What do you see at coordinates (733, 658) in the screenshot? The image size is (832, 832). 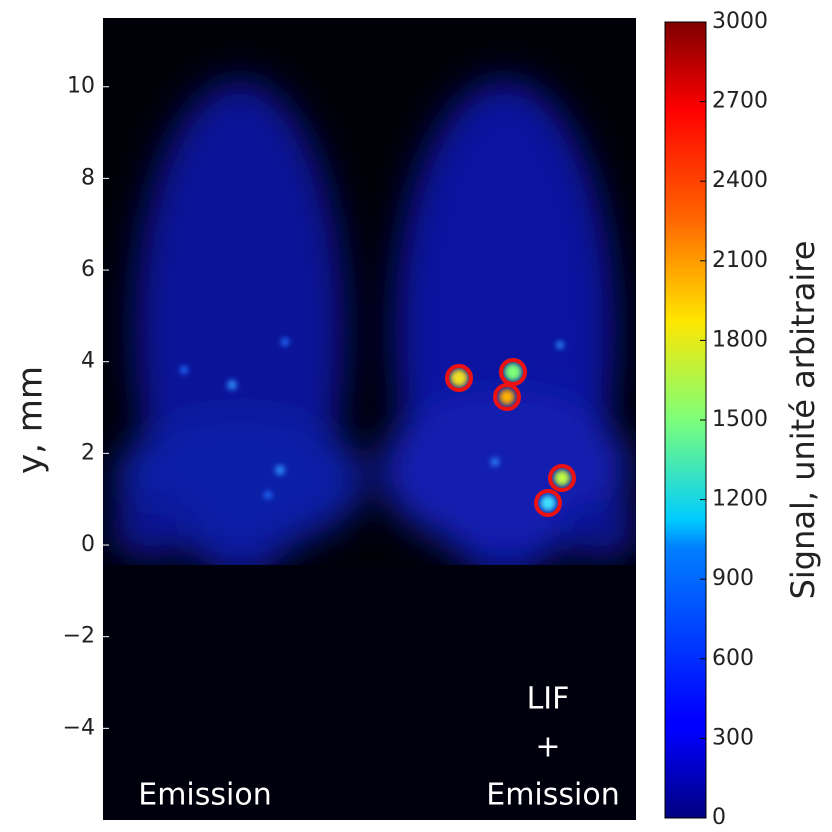 I see `colorbar-tick-label: 600` at bounding box center [733, 658].